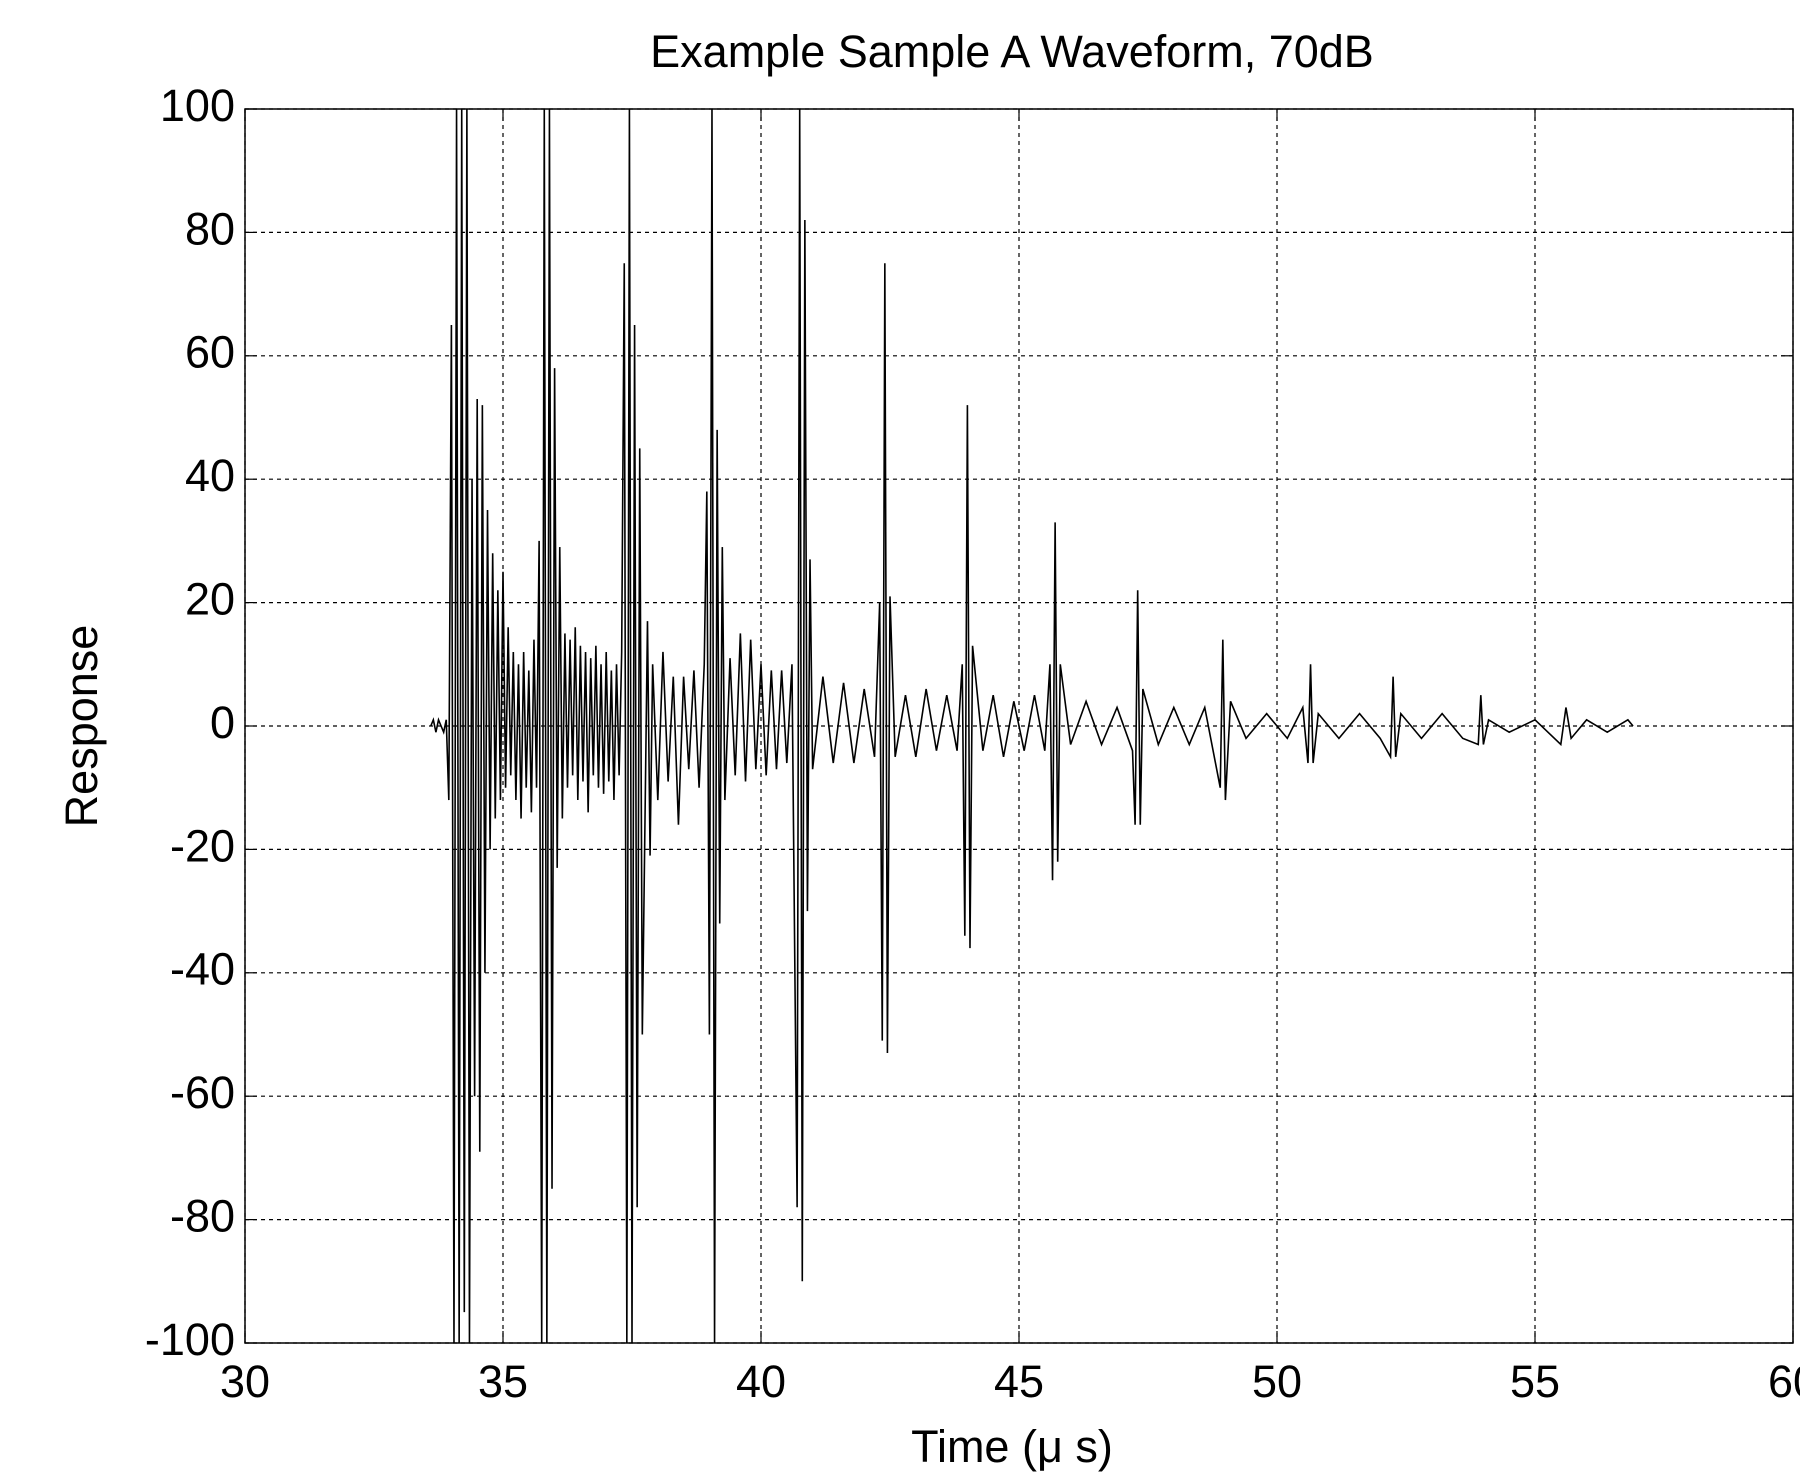 The width and height of the screenshot is (1800, 1472). What do you see at coordinates (210, 352) in the screenshot?
I see `y-tick-label: 60` at bounding box center [210, 352].